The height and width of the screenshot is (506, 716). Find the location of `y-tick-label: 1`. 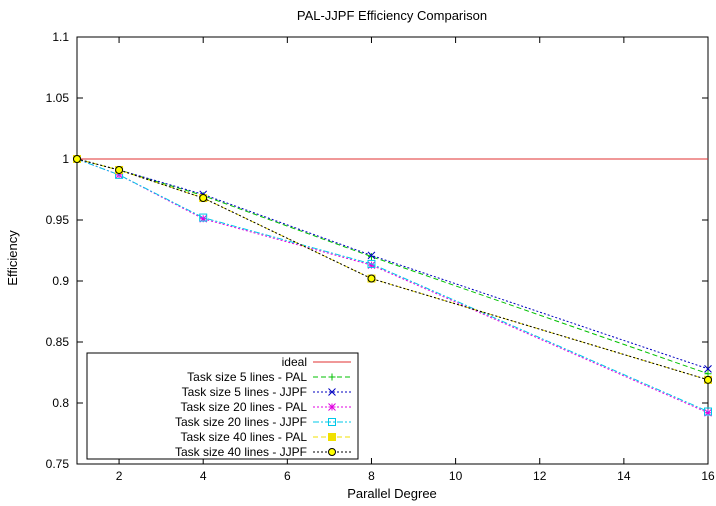

y-tick-label: 1 is located at coordinates (65, 159).